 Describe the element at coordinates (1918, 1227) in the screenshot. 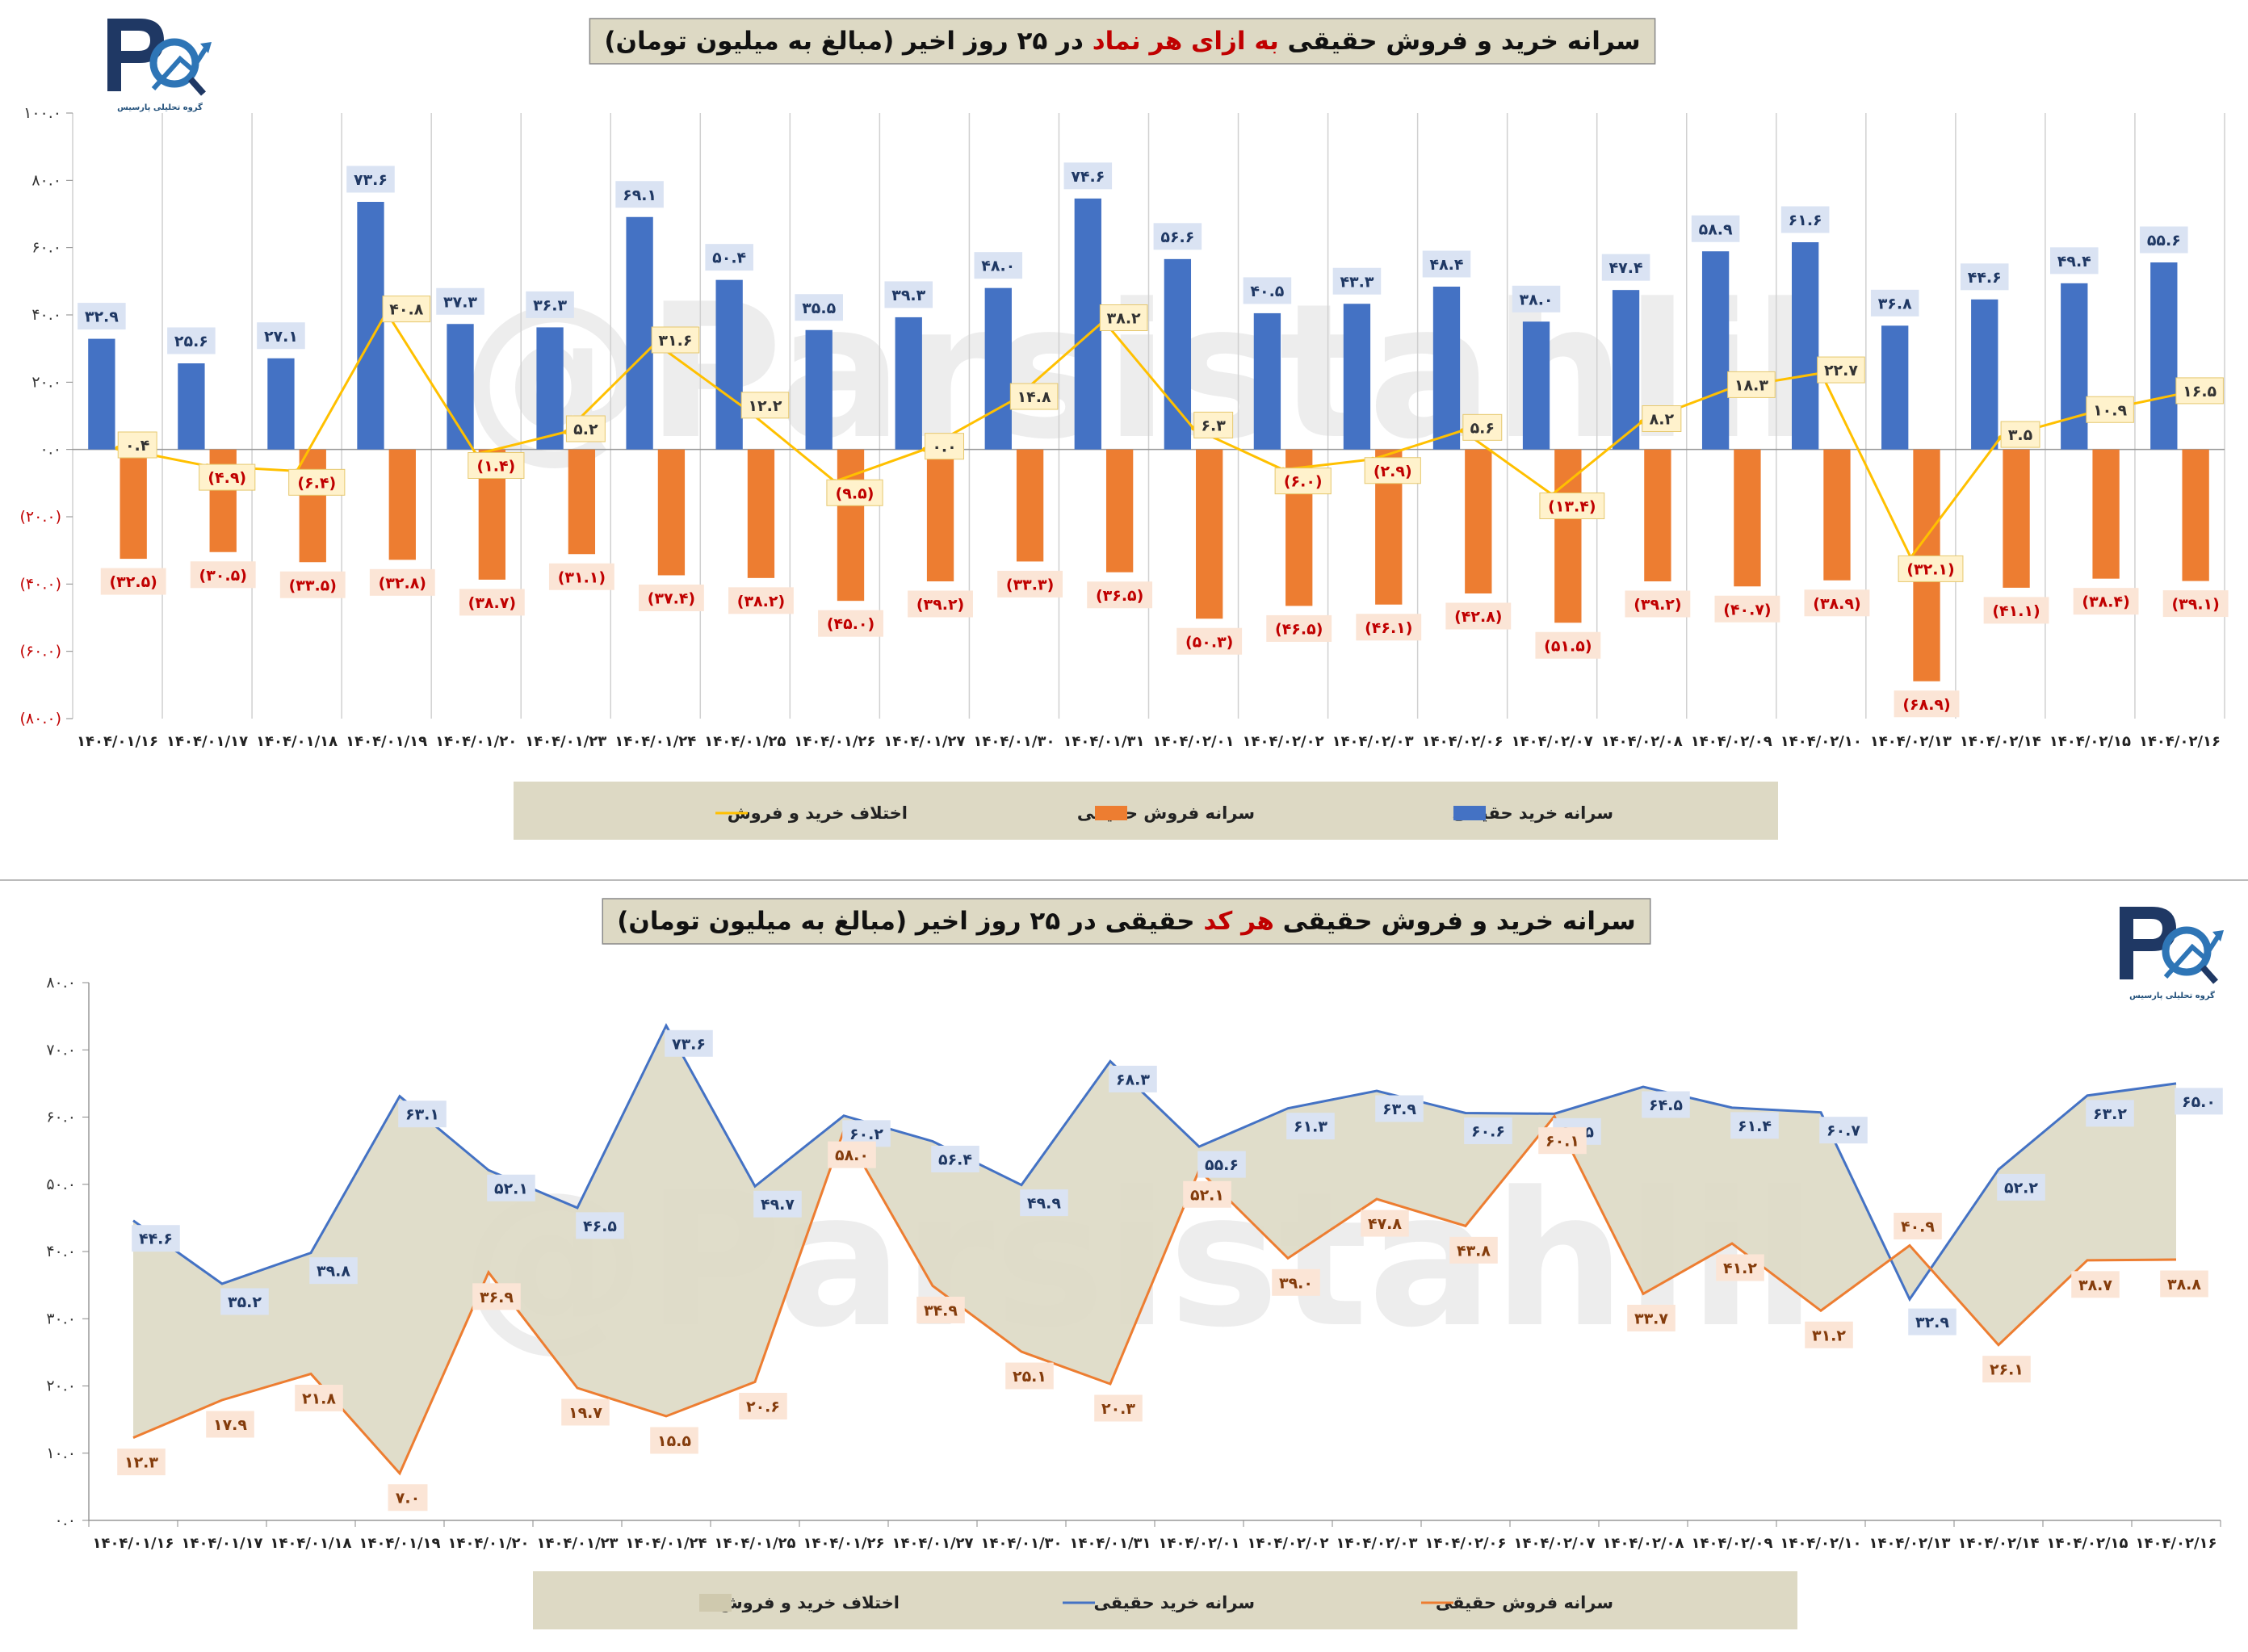

I see `sell-label: ۴۰.۹` at that location.